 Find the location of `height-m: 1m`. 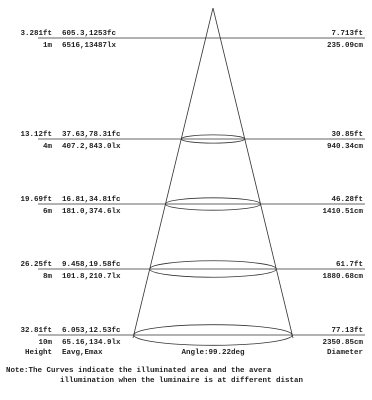

height-m: 1m is located at coordinates (48, 46).